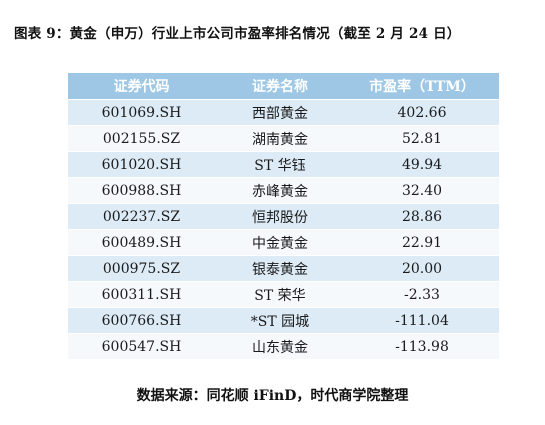  Describe the element at coordinates (280, 112) in the screenshot. I see `cell-name: 西部黄金` at that location.